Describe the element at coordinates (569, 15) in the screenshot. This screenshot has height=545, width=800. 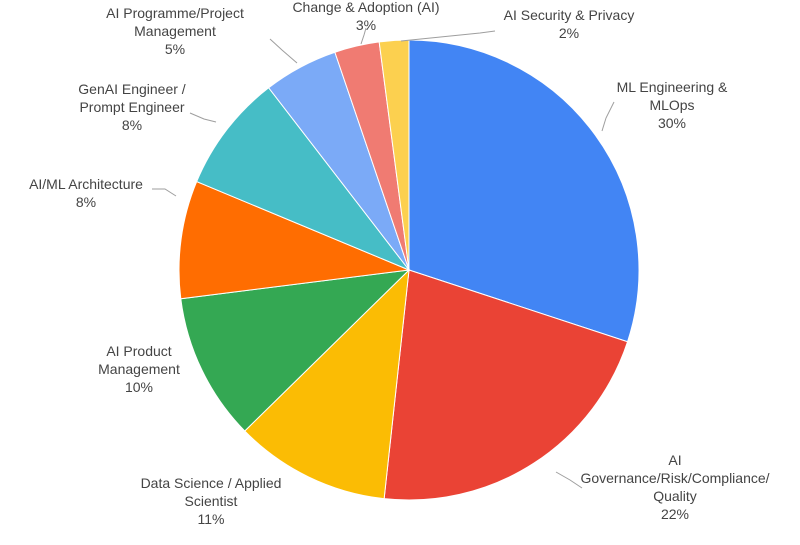
I see `slice-label-line: AI Security & Privacy` at that location.